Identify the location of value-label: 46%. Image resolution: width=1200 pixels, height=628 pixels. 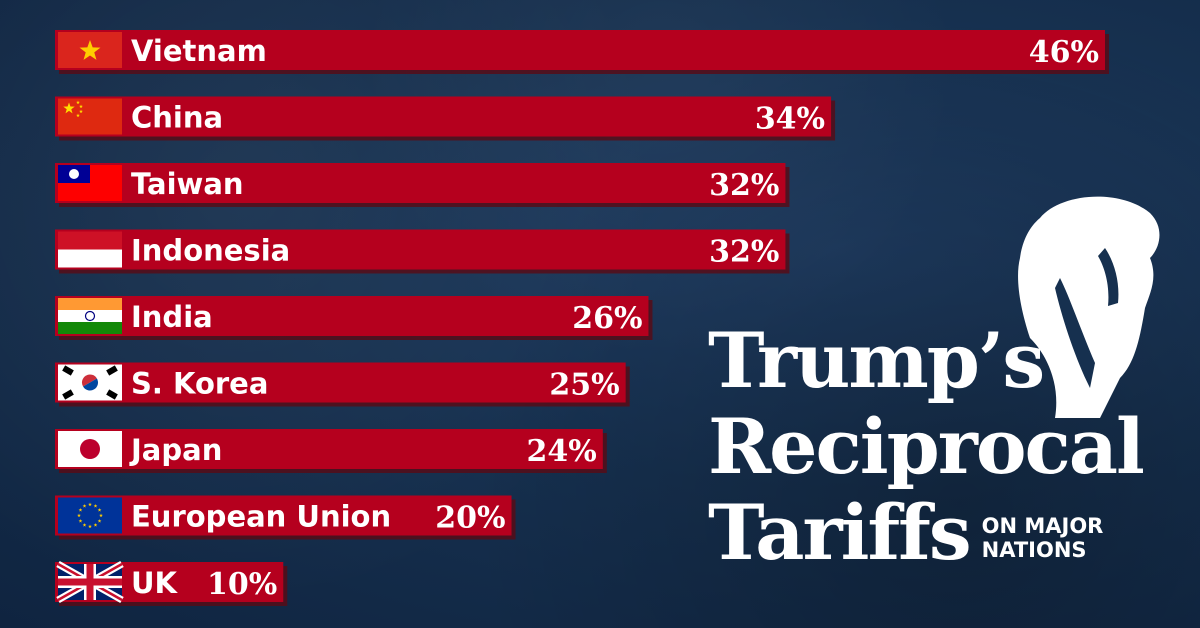
(1064, 52).